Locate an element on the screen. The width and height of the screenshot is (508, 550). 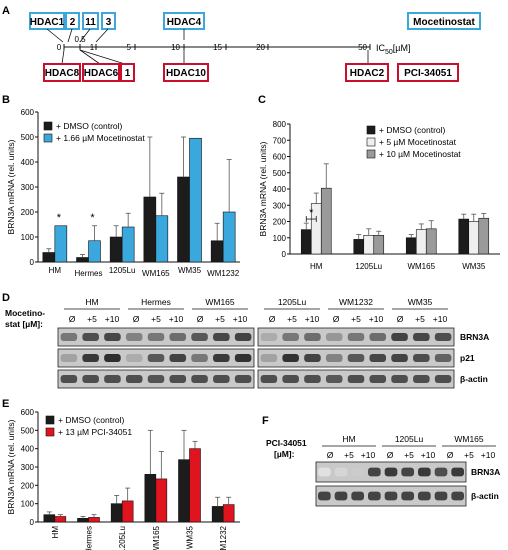
tick-20: 20 is located at coordinates (260, 47).